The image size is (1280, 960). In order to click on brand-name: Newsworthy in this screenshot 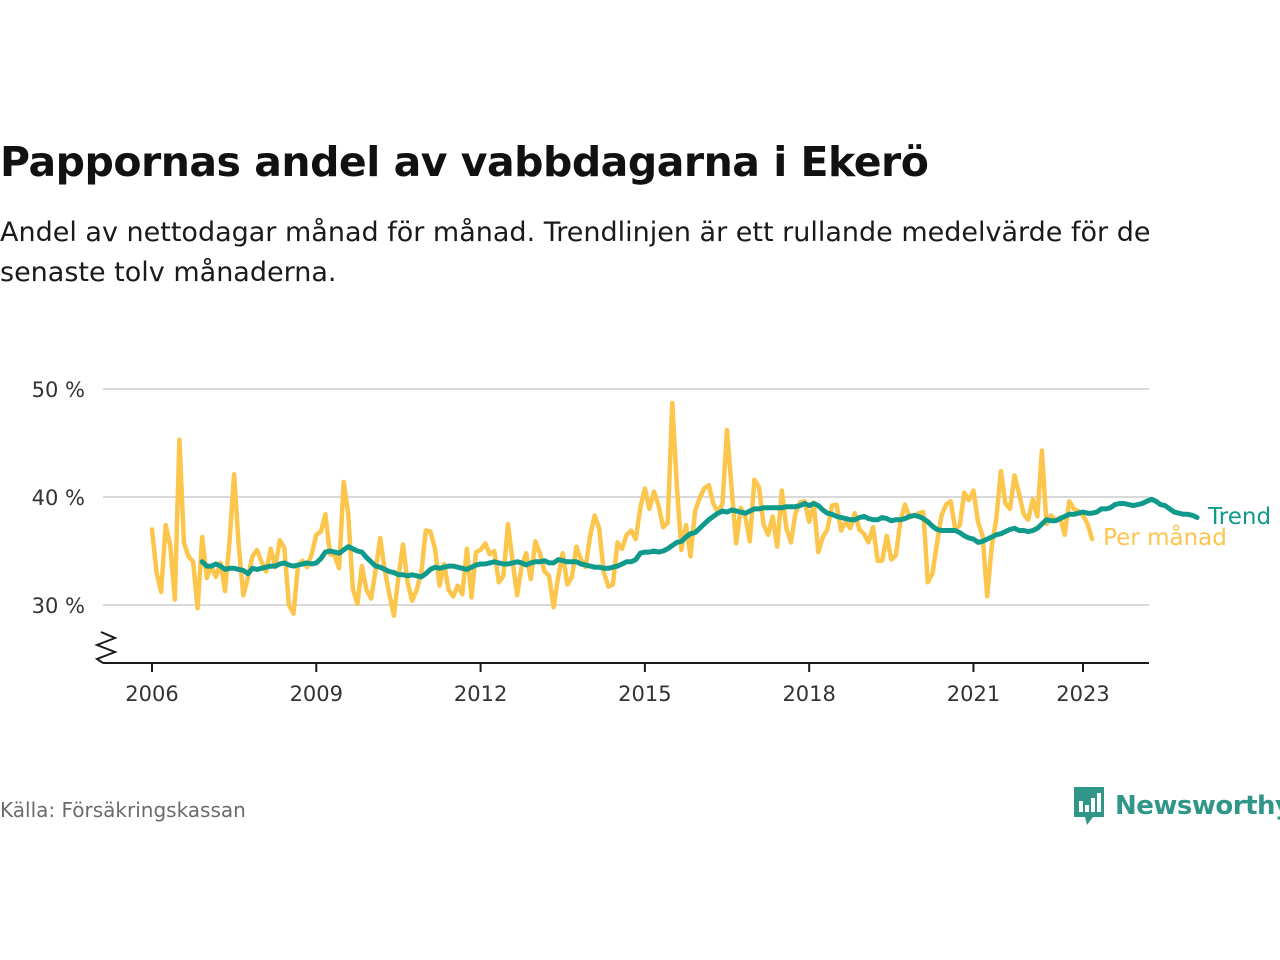, I will do `click(1197, 806)`.